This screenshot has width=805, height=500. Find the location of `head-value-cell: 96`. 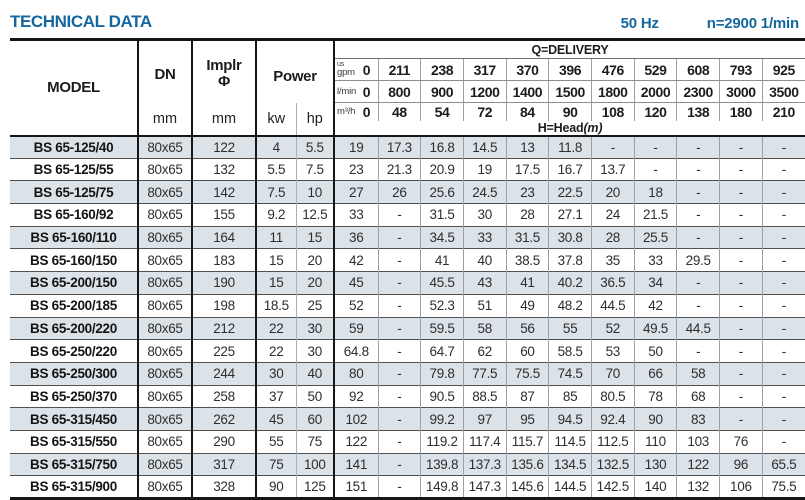

head-value-cell: 96 is located at coordinates (741, 464).